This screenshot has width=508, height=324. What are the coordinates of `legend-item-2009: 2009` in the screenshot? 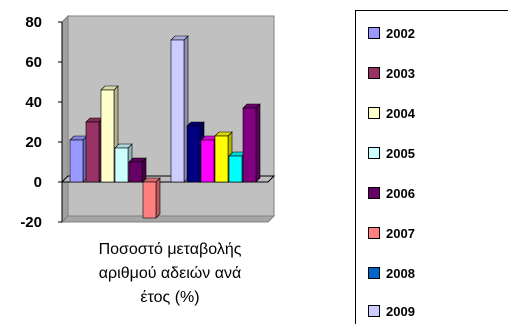 It's located at (391, 311).